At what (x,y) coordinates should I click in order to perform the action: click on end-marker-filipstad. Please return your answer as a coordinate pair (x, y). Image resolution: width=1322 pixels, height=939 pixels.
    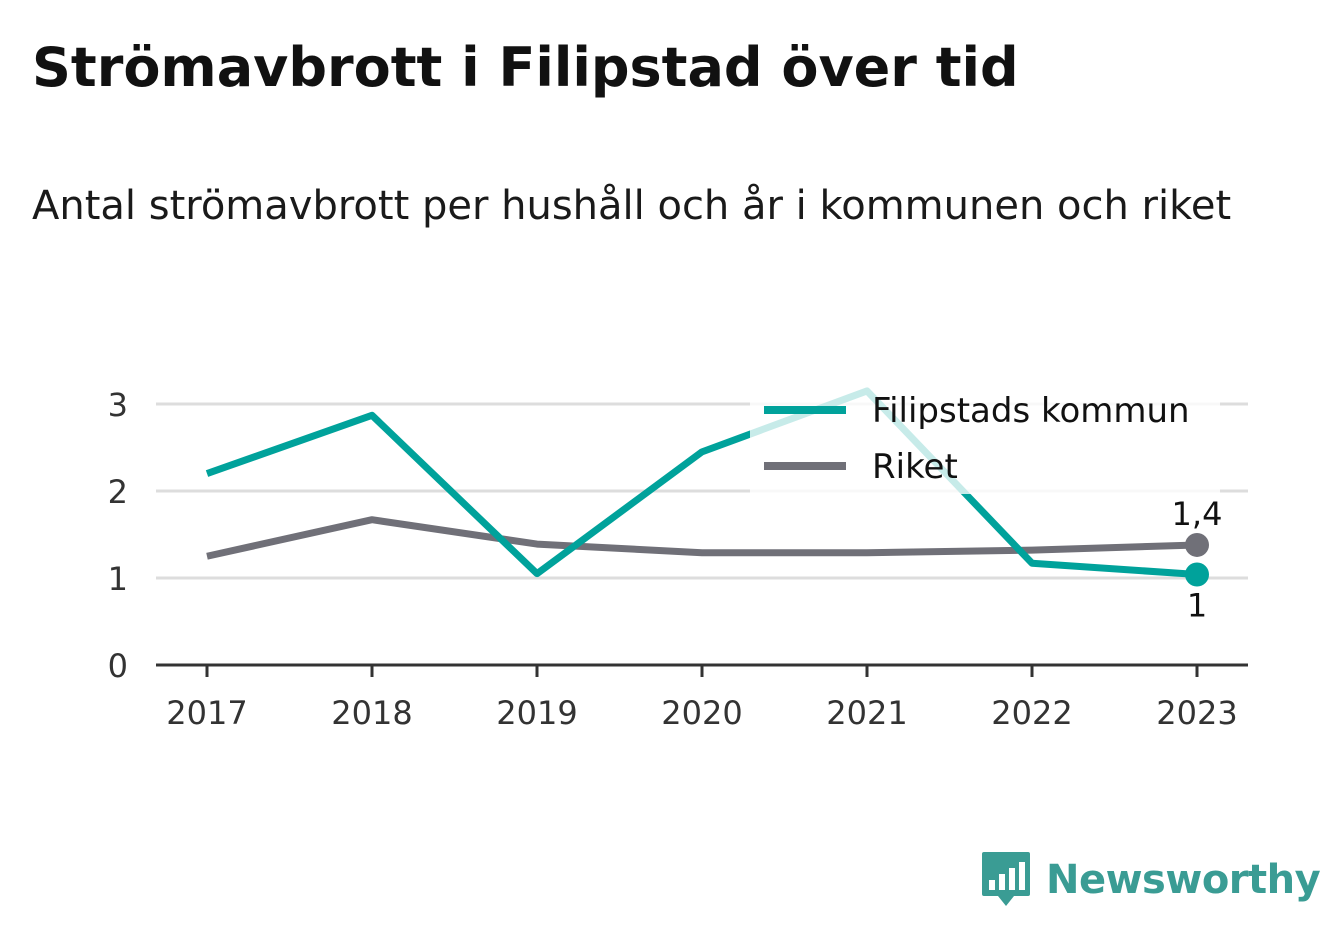
    Looking at the image, I should click on (1197, 574).